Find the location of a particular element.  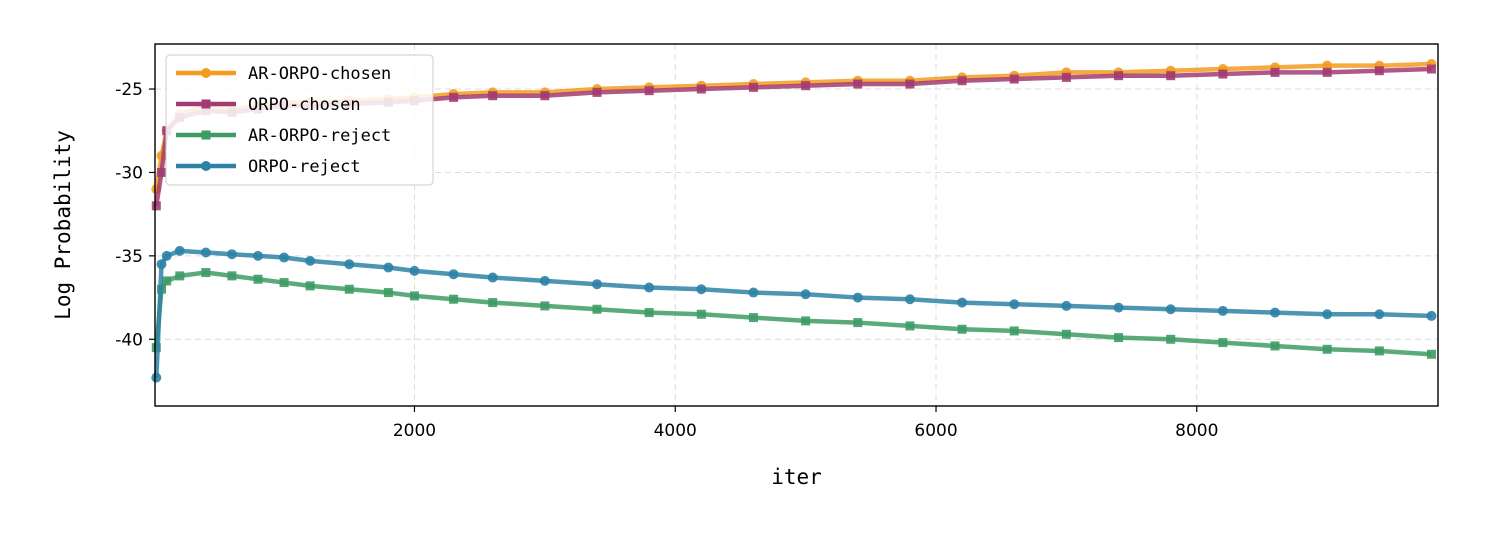

x-axis-label: iter is located at coordinates (796, 477).